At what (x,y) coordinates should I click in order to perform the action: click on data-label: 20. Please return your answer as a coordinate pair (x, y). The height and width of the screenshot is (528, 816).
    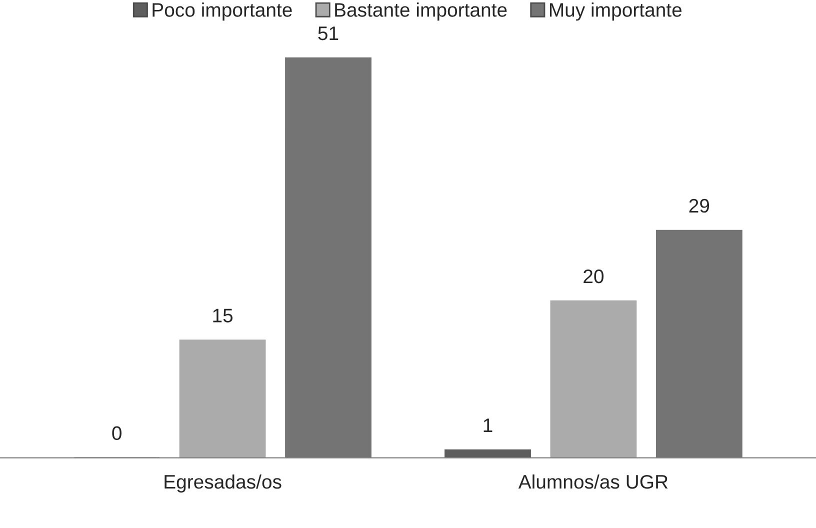
    Looking at the image, I should click on (594, 276).